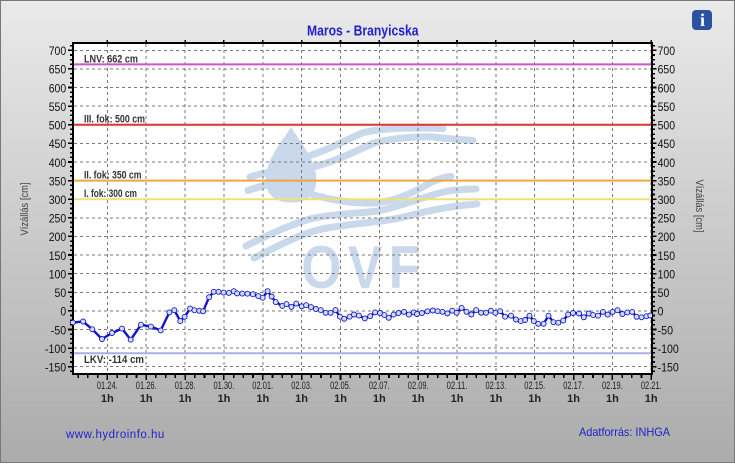  I want to click on svg-text: 02.15., so click(534, 386).